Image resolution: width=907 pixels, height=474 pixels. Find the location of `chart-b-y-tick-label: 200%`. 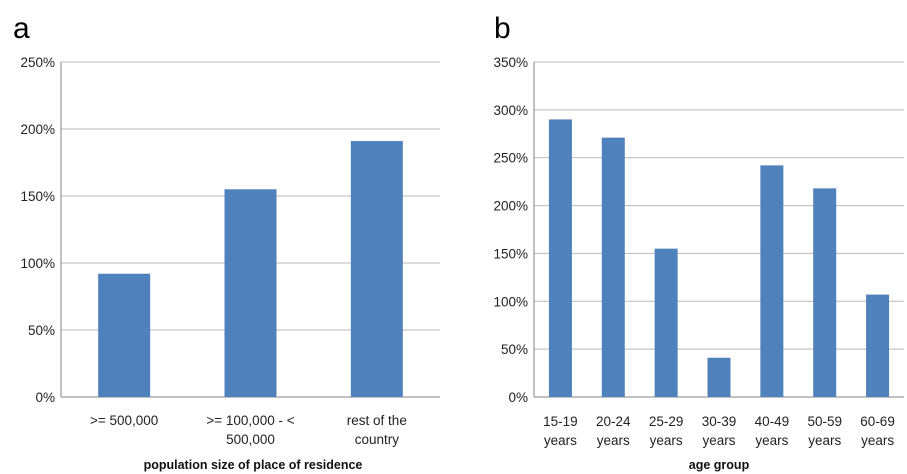

chart-b-y-tick-label: 200% is located at coordinates (510, 206).